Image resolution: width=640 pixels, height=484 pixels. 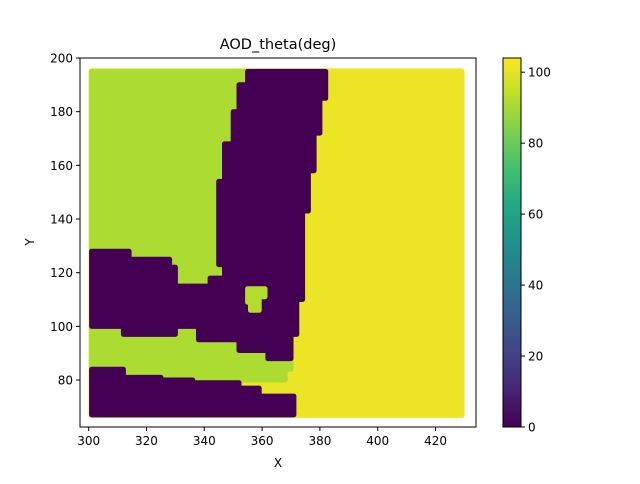 I want to click on x-tick-label: 300, so click(x=88, y=441).